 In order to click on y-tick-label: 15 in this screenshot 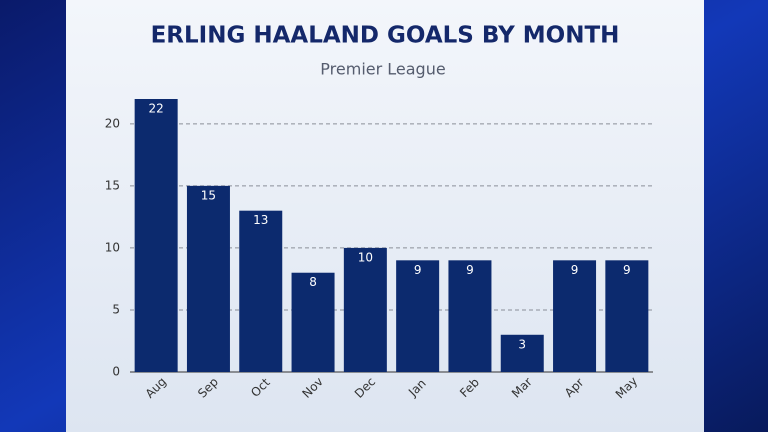, I will do `click(112, 185)`.